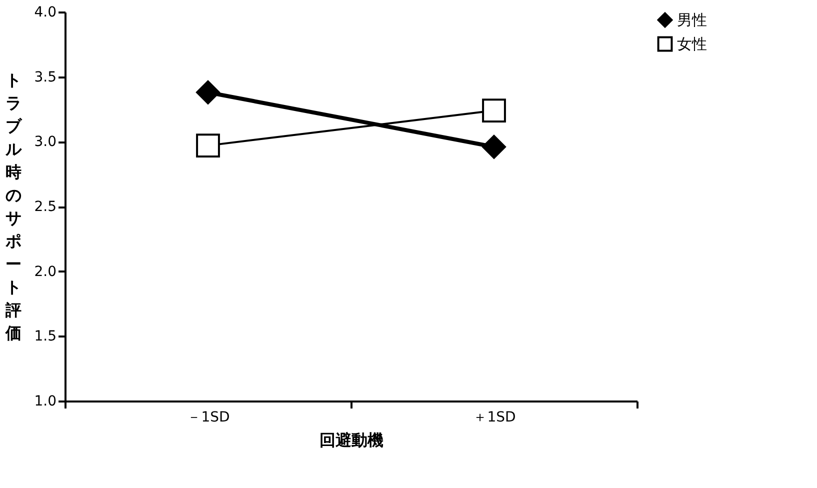 This screenshot has height=488, width=817. Describe the element at coordinates (14, 206) in the screenshot. I see `text: トラブル時のサポート評価` at that location.